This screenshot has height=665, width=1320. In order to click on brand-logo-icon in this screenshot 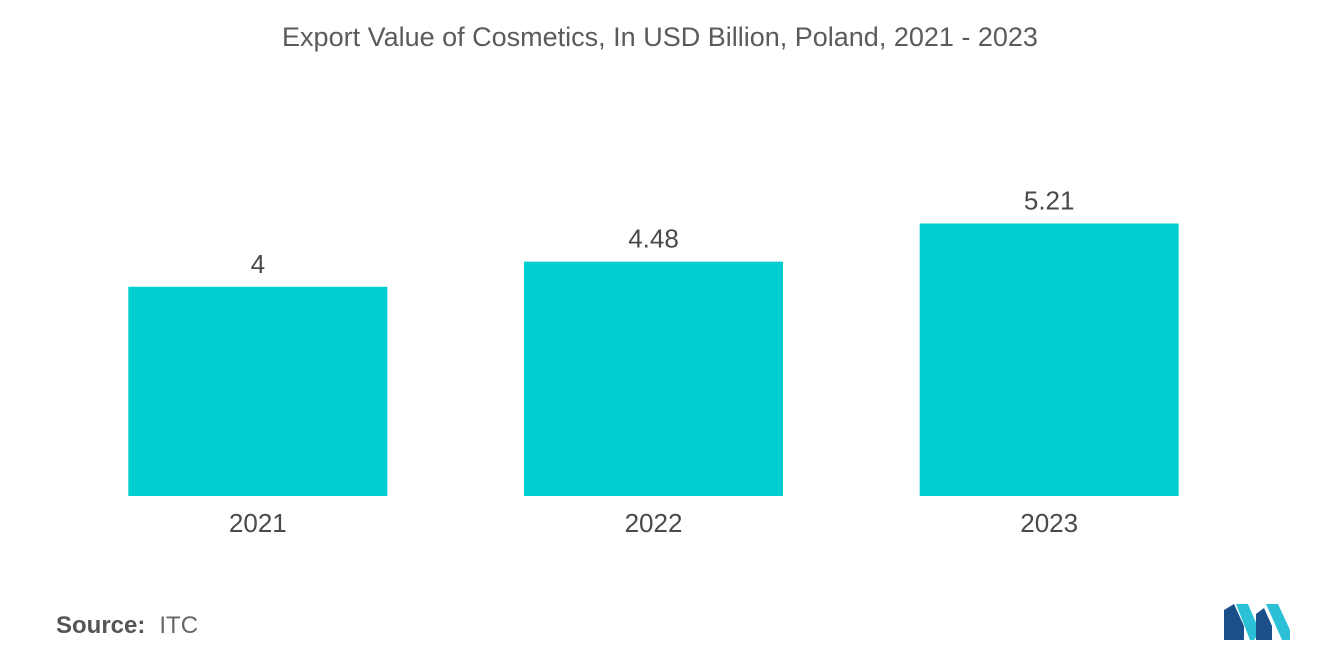, I will do `click(1257, 622)`.